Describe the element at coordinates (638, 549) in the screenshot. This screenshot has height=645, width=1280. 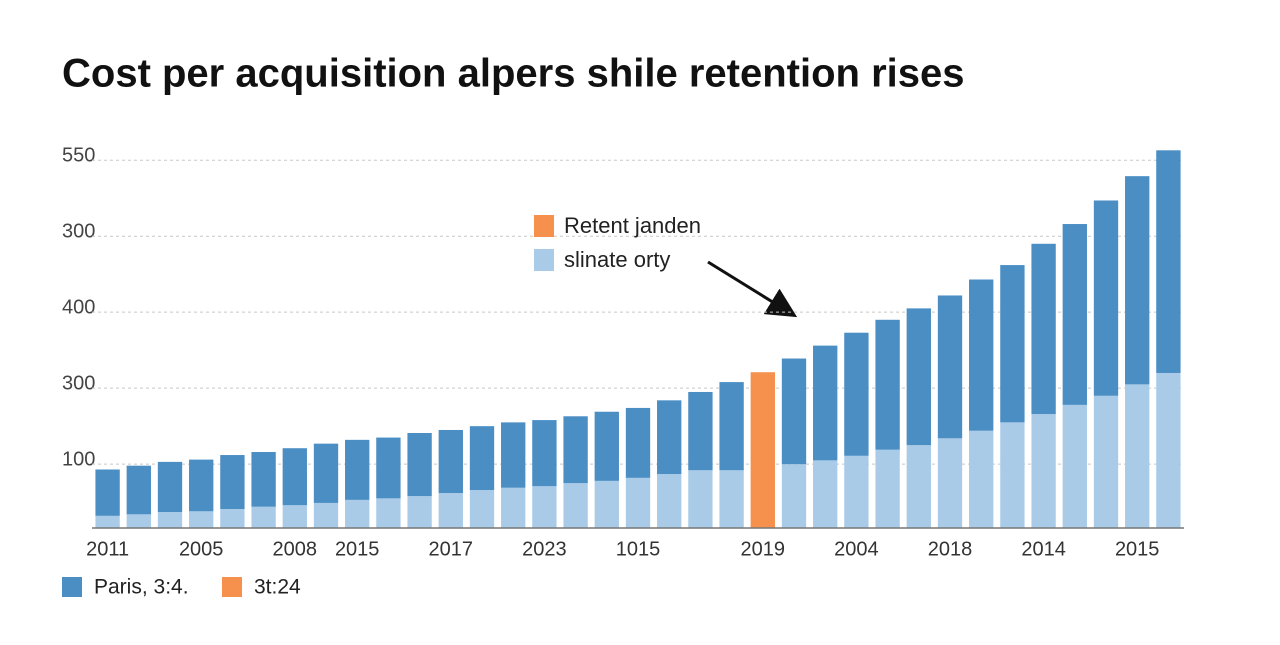
I see `x-tick-label: 1015` at that location.